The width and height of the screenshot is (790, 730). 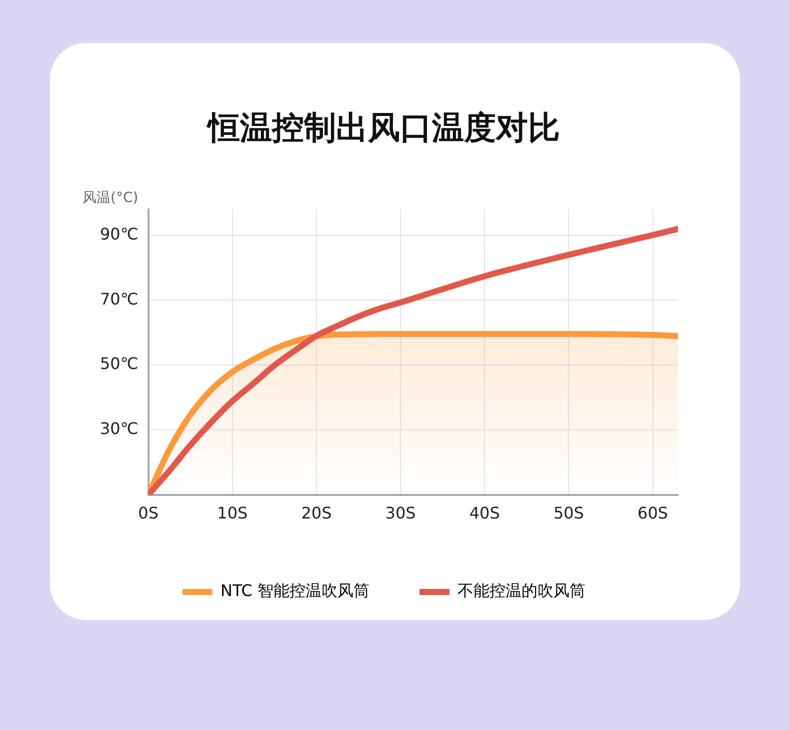 I want to click on y-tick-label: 70℃, so click(x=119, y=298).